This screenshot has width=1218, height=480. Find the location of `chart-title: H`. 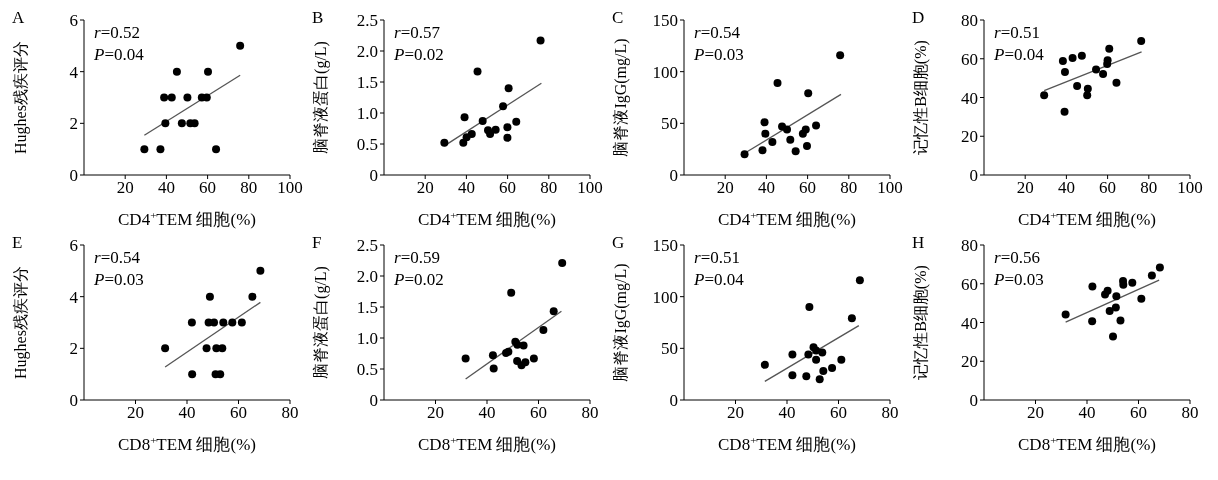

chart-title: H is located at coordinates (918, 243).